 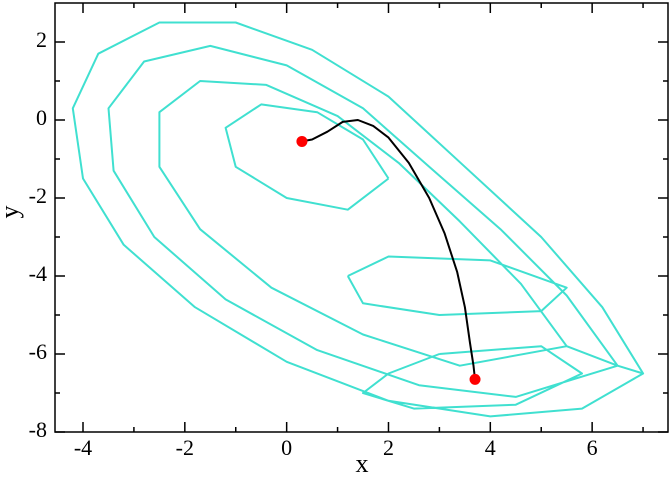 What do you see at coordinates (362, 463) in the screenshot?
I see `x-axis-label: x` at bounding box center [362, 463].